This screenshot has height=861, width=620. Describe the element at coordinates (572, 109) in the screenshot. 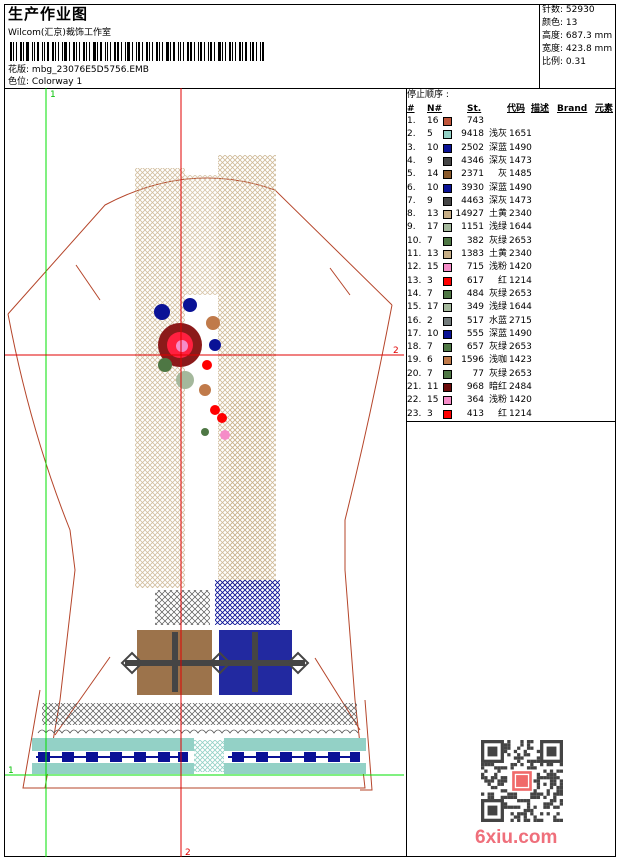

I see `col-brand: Brand` at that location.